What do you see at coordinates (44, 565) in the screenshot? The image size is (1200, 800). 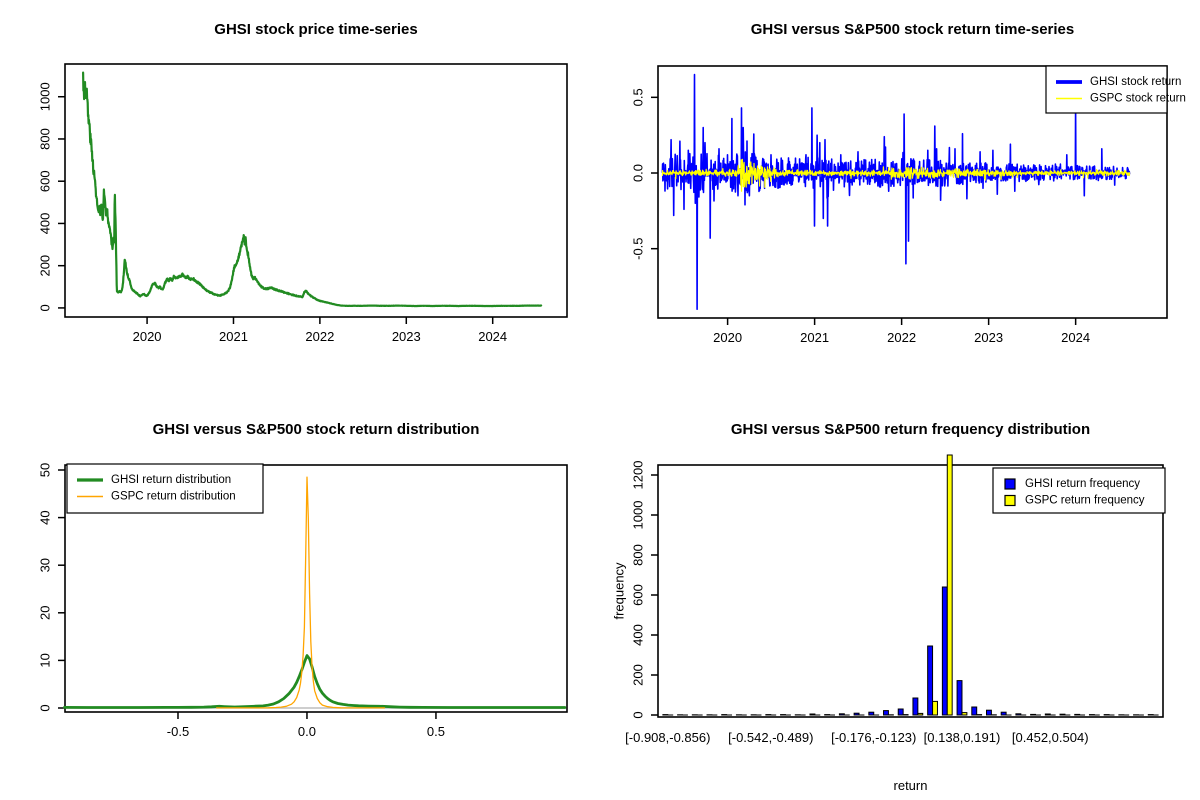 I see `y-tick-label: 30` at bounding box center [44, 565].